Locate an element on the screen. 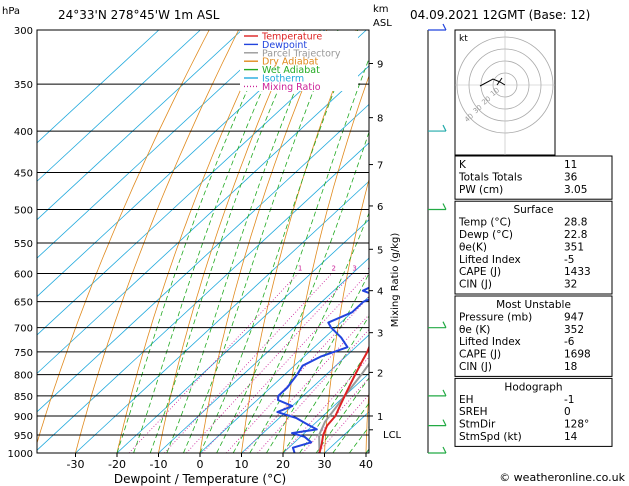 The width and height of the screenshot is (629, 486). index-label: PW (cm) is located at coordinates (481, 190).